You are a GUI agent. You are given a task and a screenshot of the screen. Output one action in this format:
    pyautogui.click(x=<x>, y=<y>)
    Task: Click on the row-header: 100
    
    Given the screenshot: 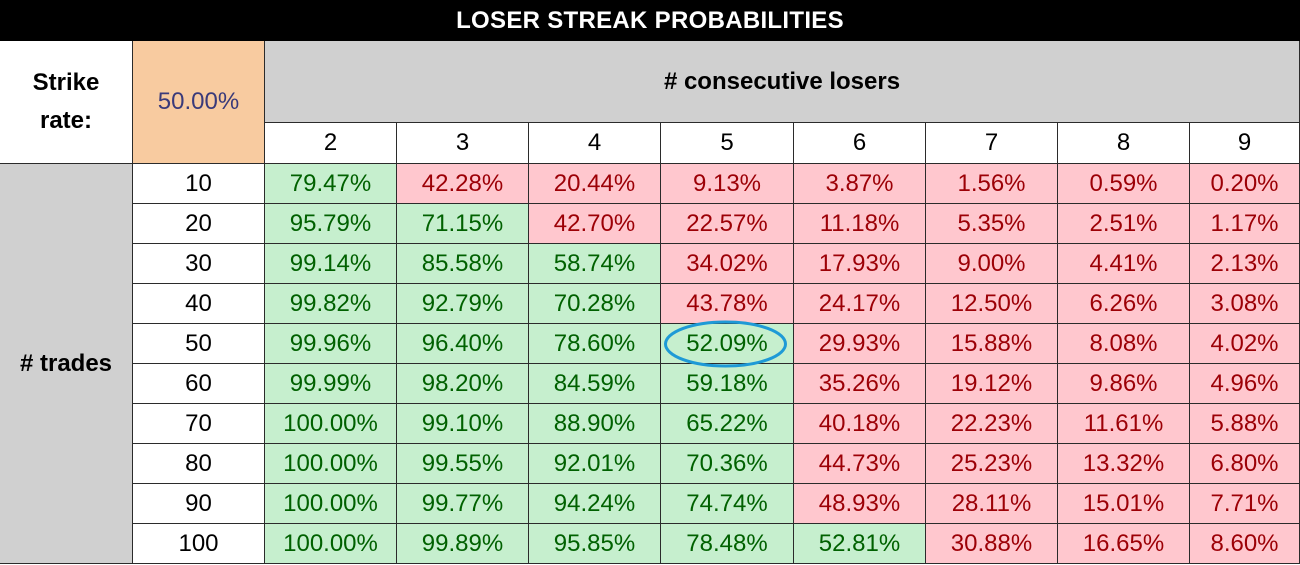 What is the action you would take?
    pyautogui.click(x=199, y=544)
    